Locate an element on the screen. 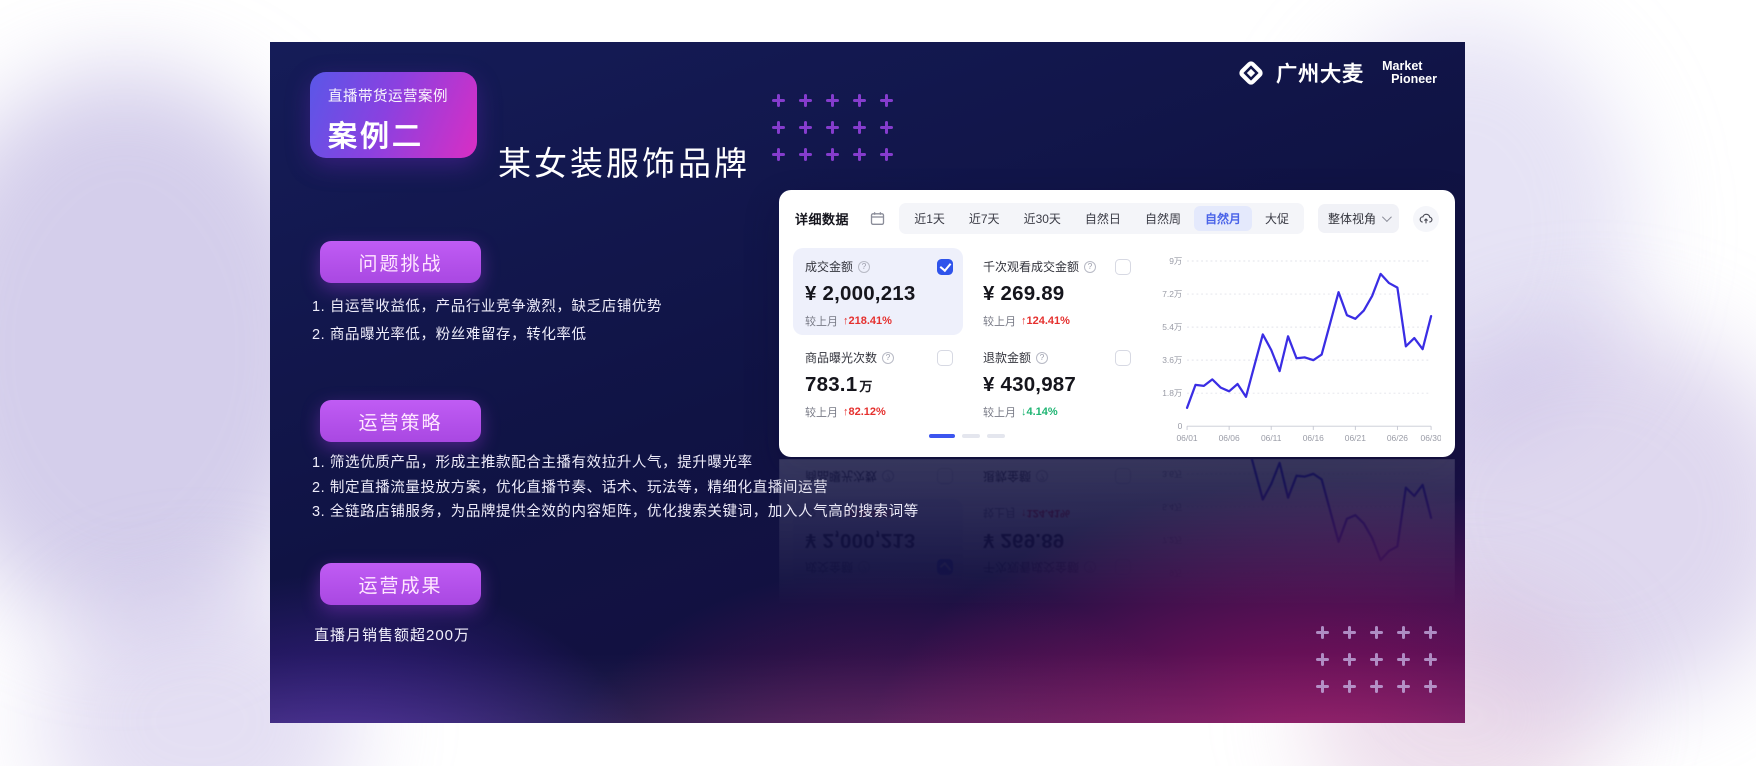  svg-text: 06/30 is located at coordinates (1431, 438).